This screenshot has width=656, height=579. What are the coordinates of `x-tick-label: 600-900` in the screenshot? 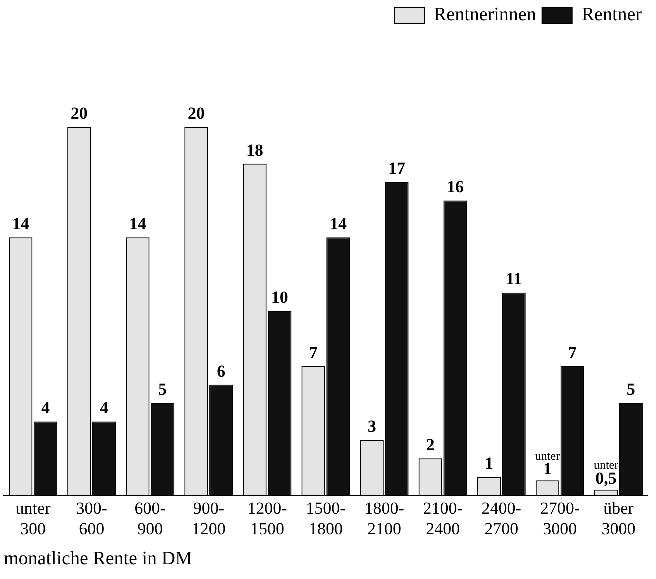 It's located at (150, 518).